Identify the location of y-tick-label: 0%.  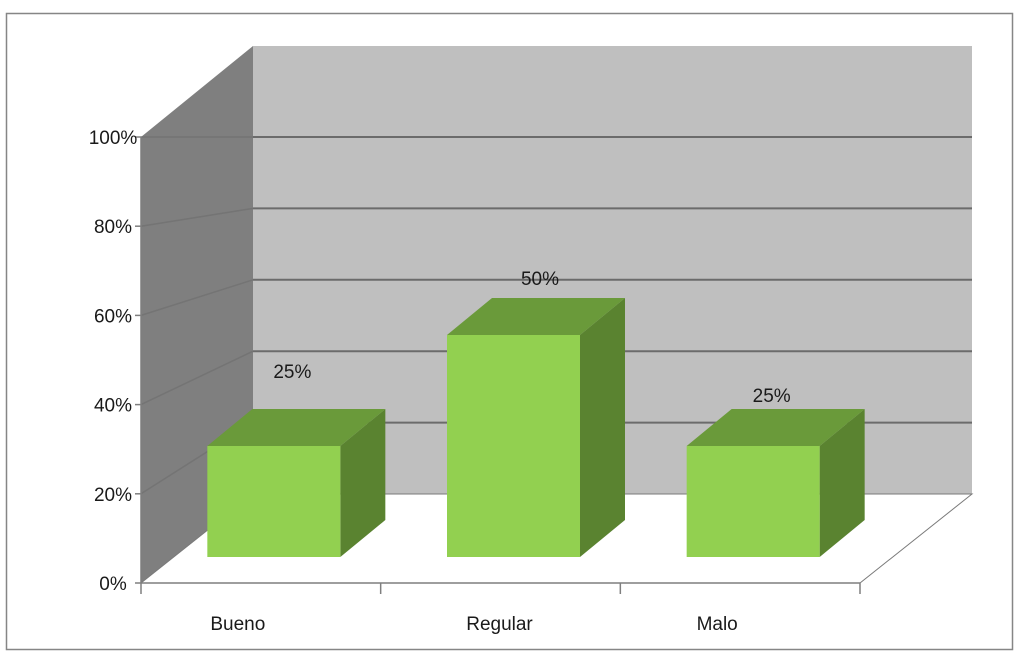
(113, 584).